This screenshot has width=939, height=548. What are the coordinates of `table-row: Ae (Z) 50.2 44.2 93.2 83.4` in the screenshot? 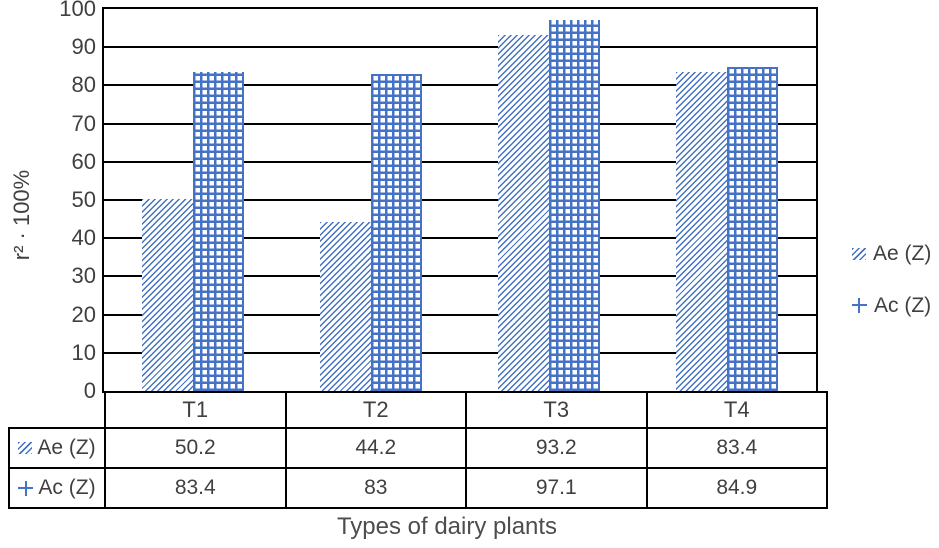 It's located at (418, 448).